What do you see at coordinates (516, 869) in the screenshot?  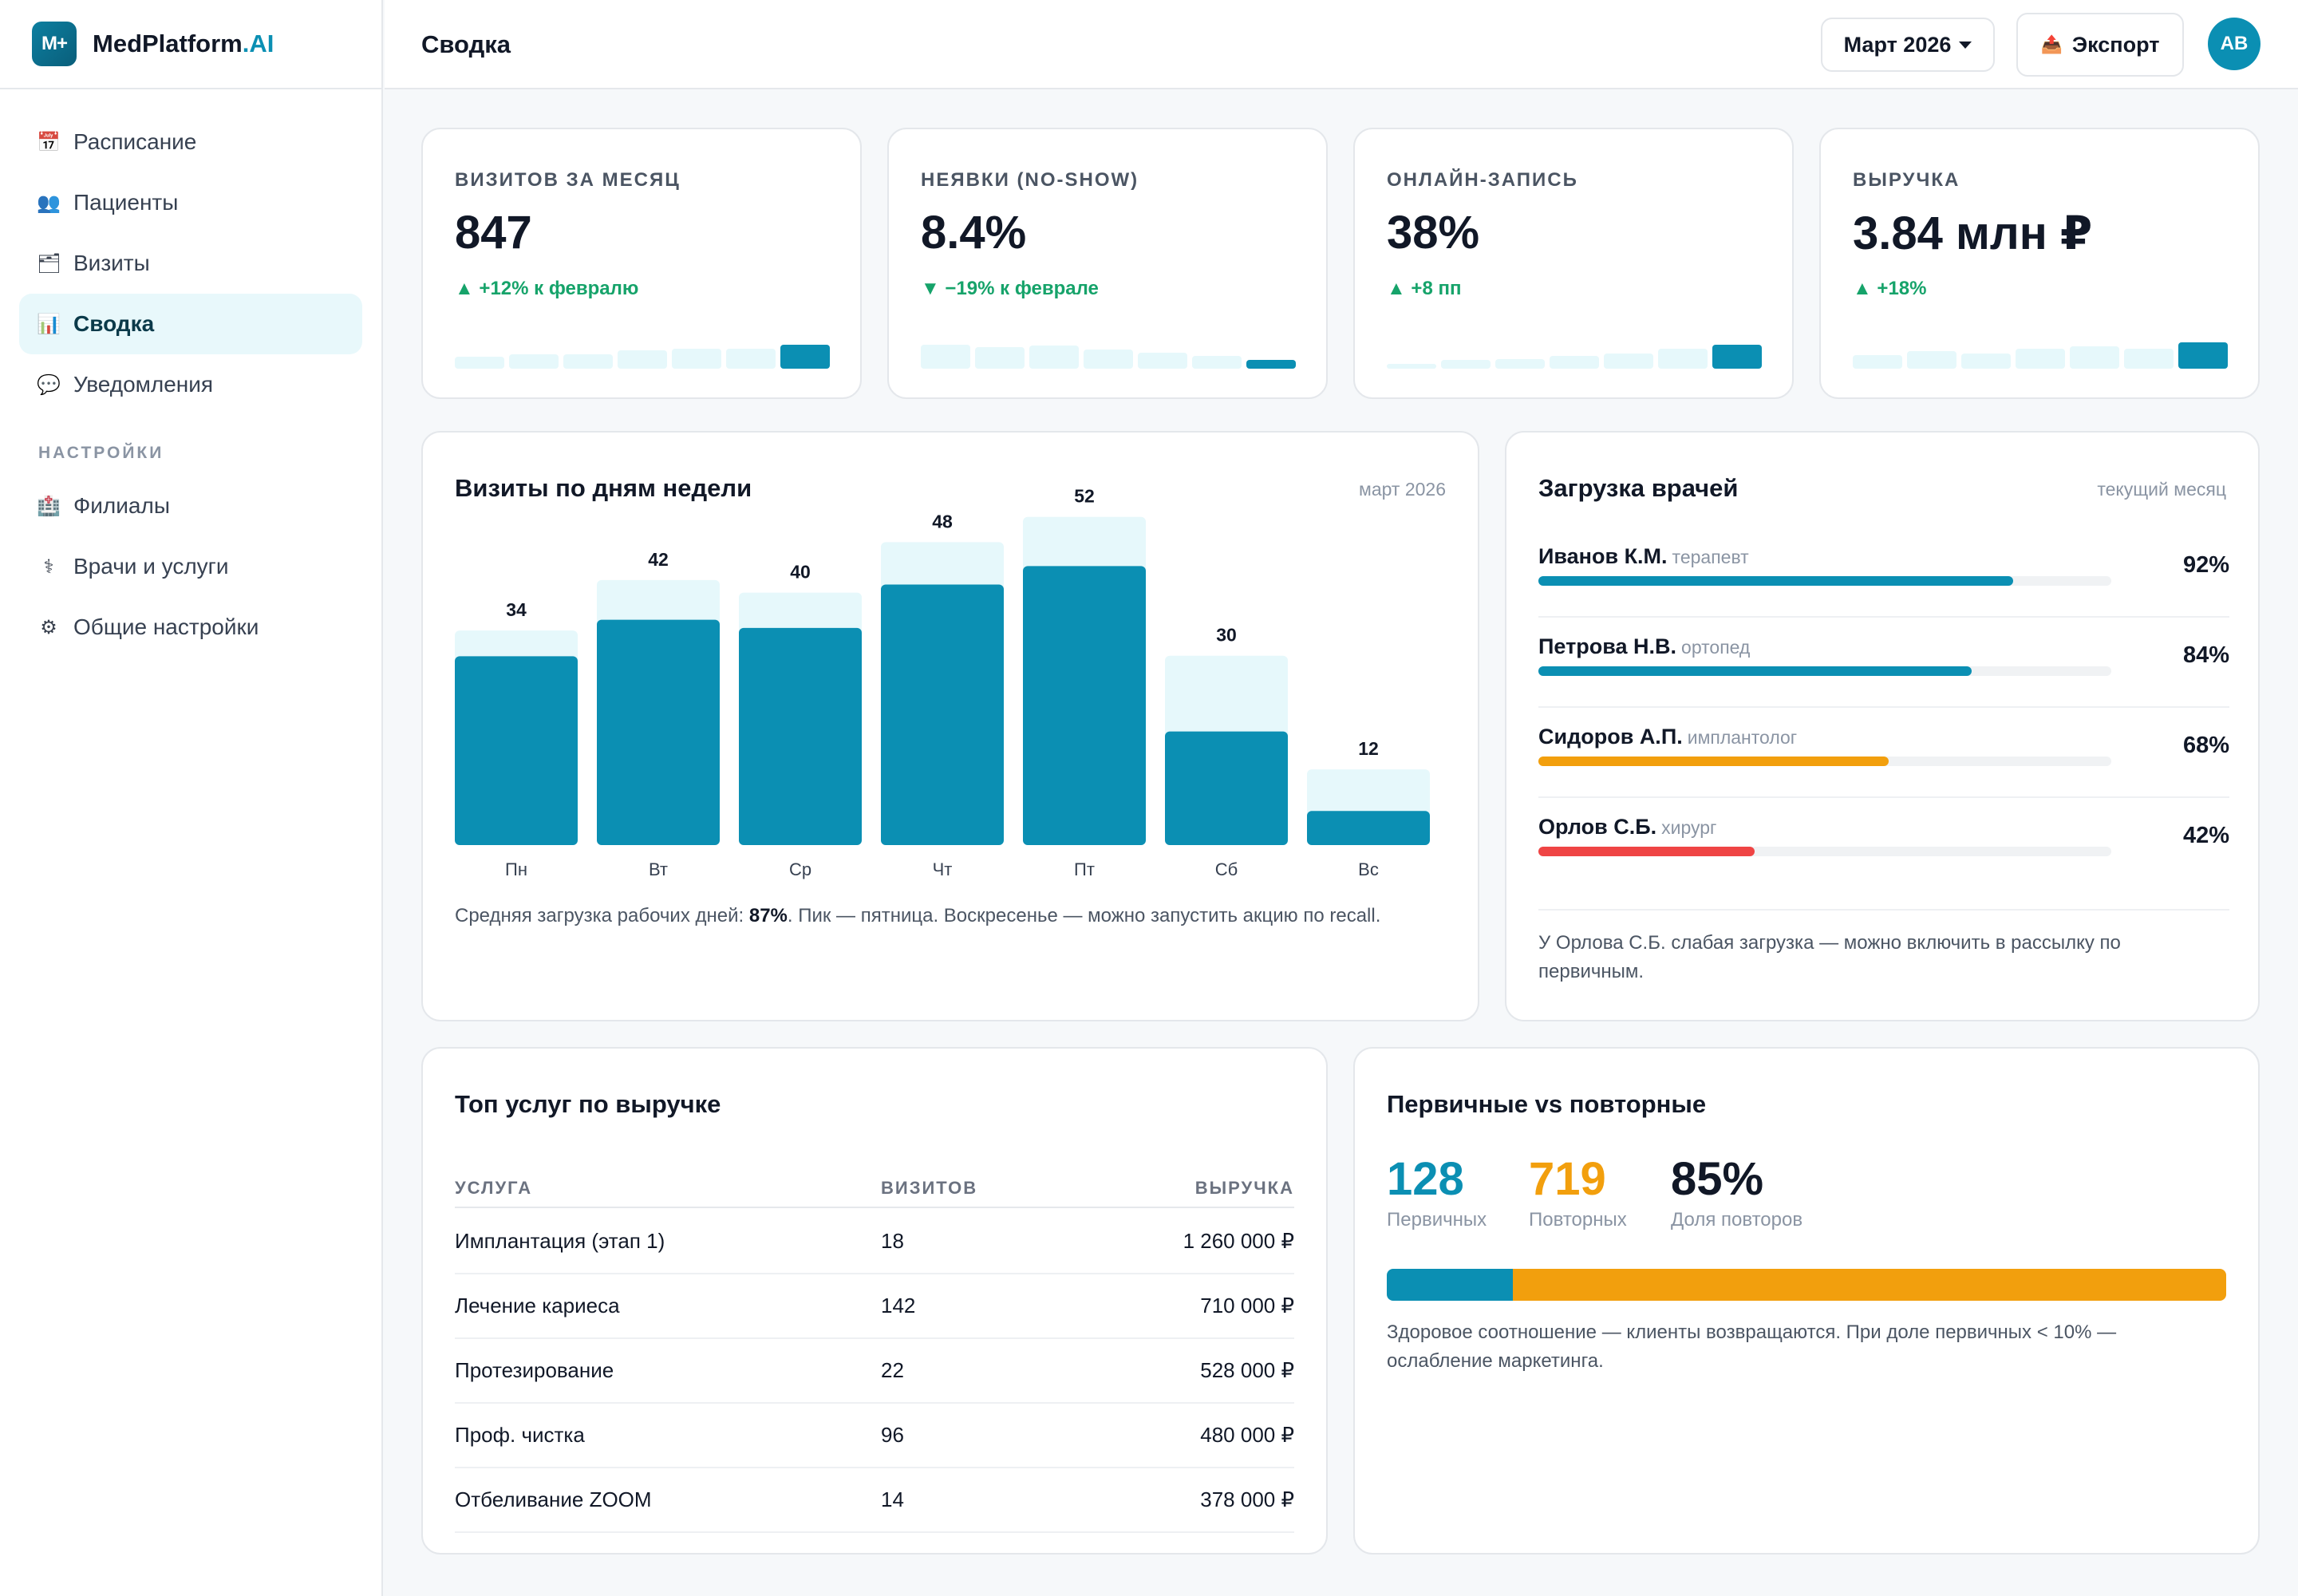 I see `x-tick-label: Пн` at bounding box center [516, 869].